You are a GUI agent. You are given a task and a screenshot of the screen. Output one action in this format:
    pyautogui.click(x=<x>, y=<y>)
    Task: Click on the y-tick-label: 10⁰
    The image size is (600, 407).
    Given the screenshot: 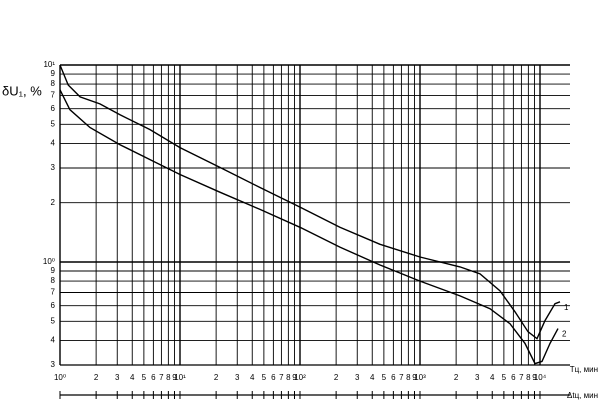 What is the action you would take?
    pyautogui.click(x=49, y=261)
    